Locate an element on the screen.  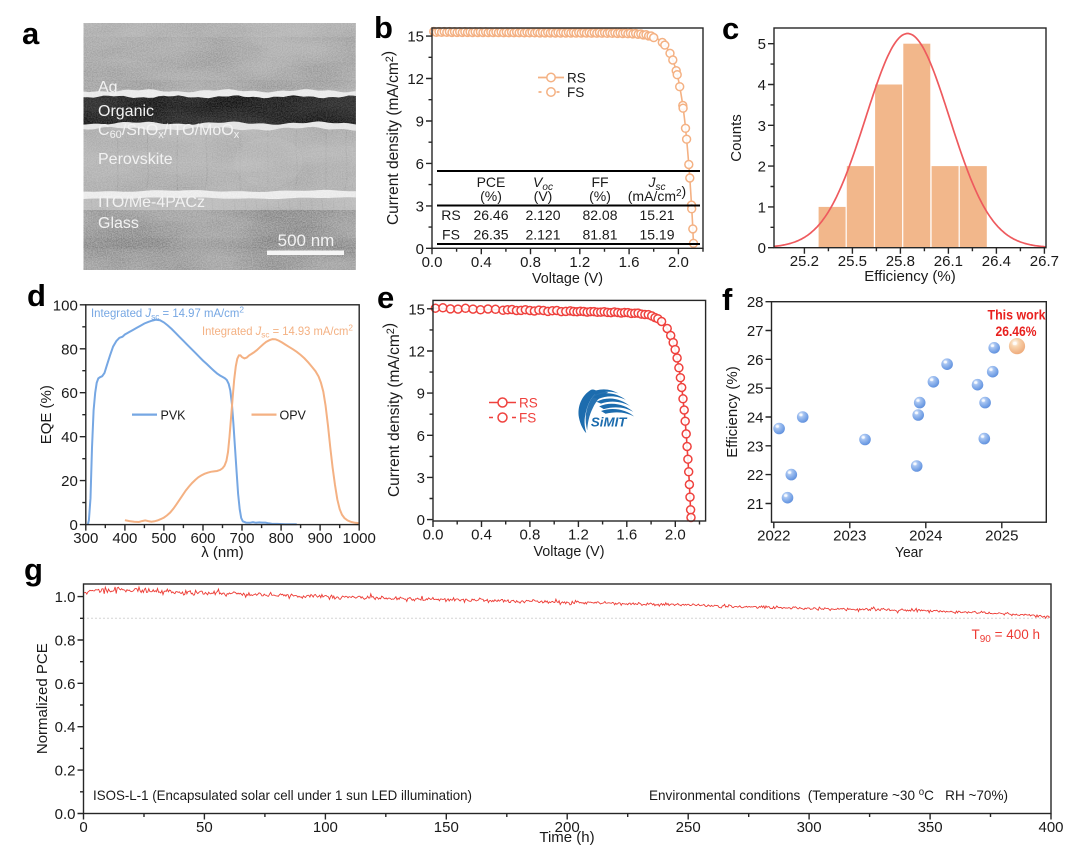
svg-text: 20 is located at coordinates (69, 481).